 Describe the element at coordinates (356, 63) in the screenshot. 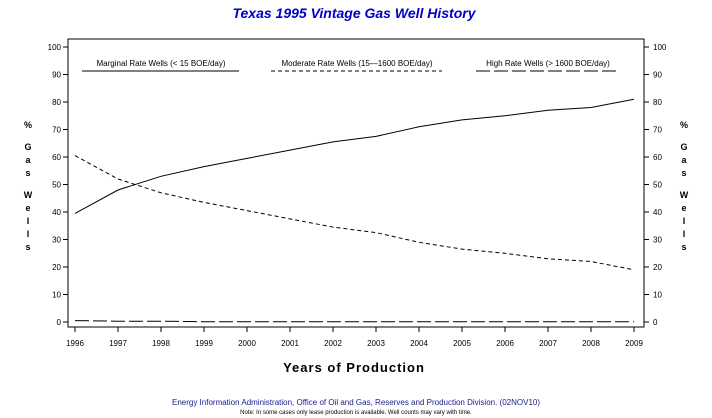

I see `legend-label-2: Moderate Rate Wells (15—1600 BOE/day)` at that location.